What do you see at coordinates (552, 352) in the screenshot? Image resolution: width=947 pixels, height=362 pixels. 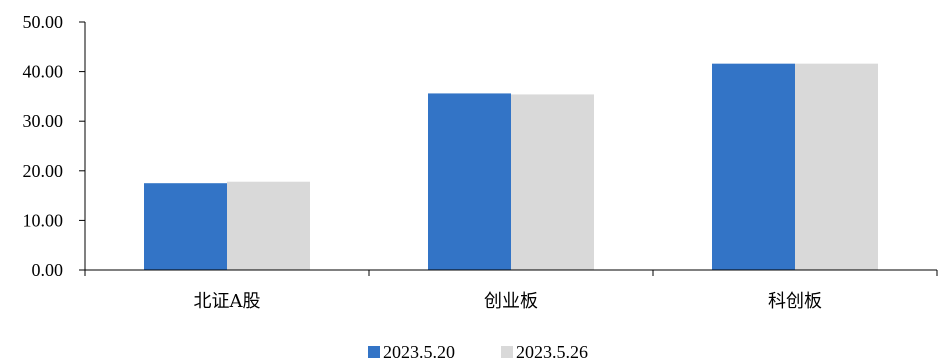 I see `legend-label: 2023.5.26` at bounding box center [552, 352].